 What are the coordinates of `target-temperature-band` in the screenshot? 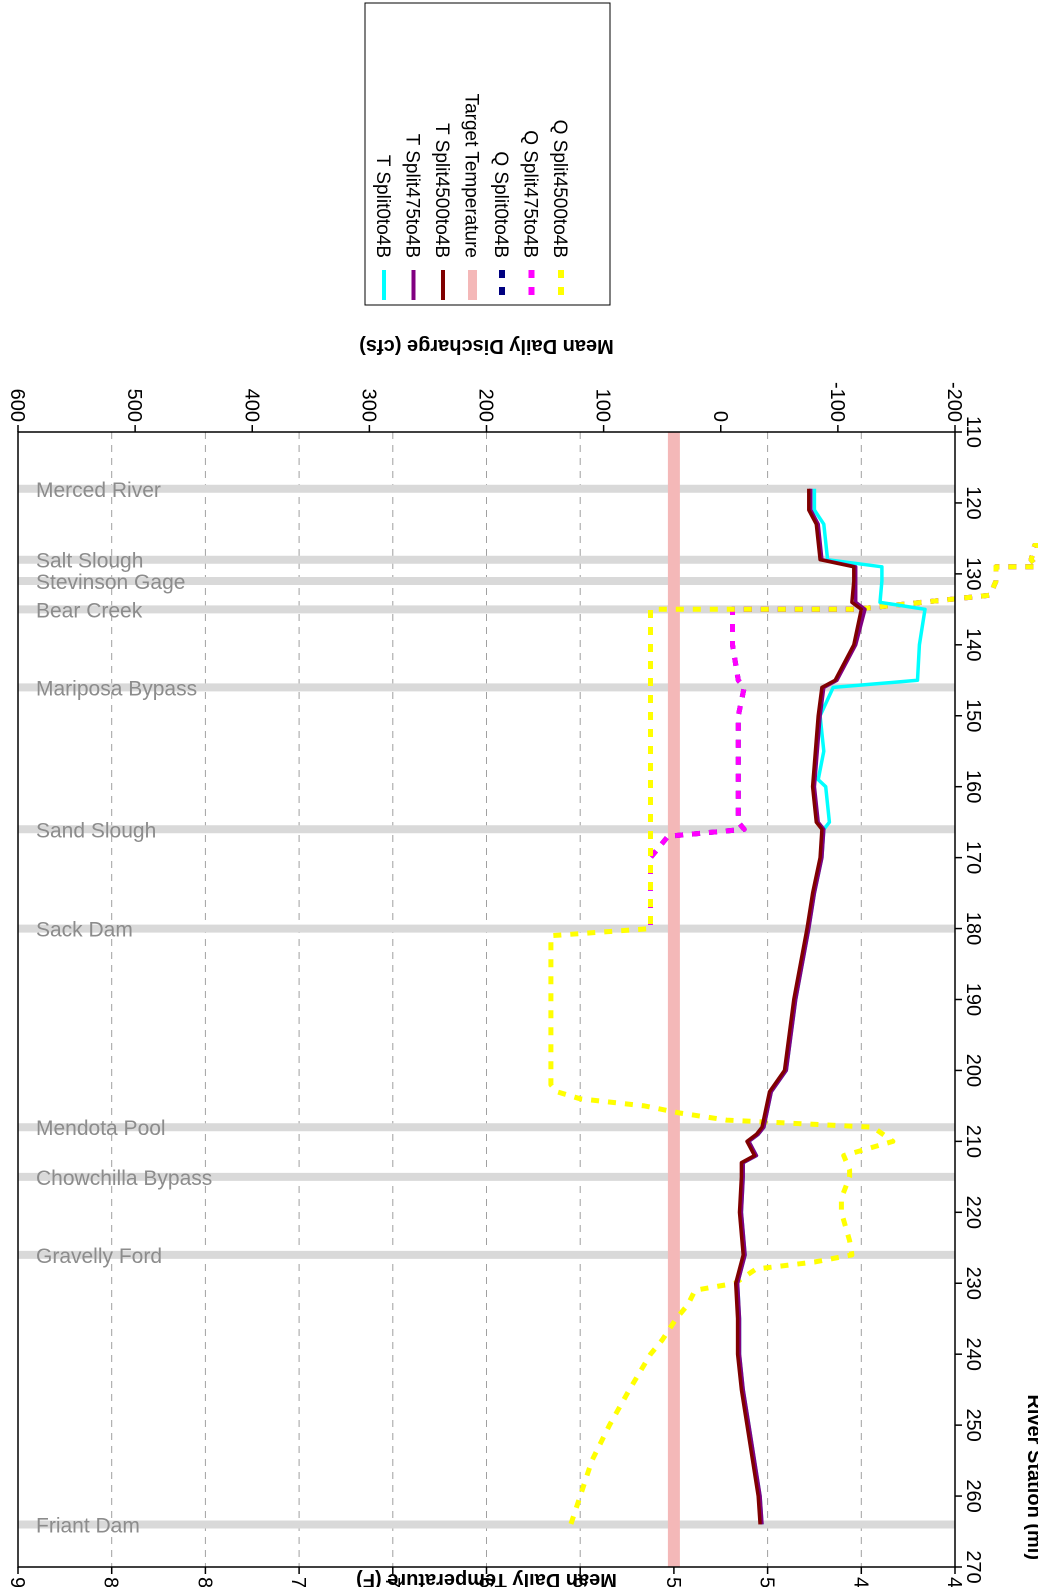 It's located at (673, 999).